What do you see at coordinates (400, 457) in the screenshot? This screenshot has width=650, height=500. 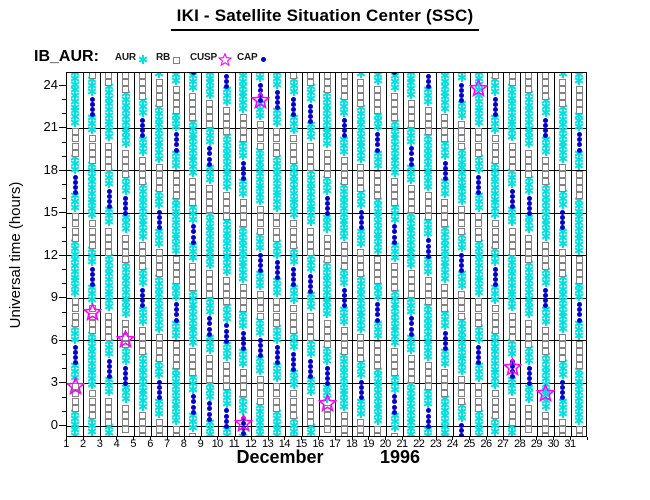 I see `x-axis-year-label: 1996` at bounding box center [400, 457].